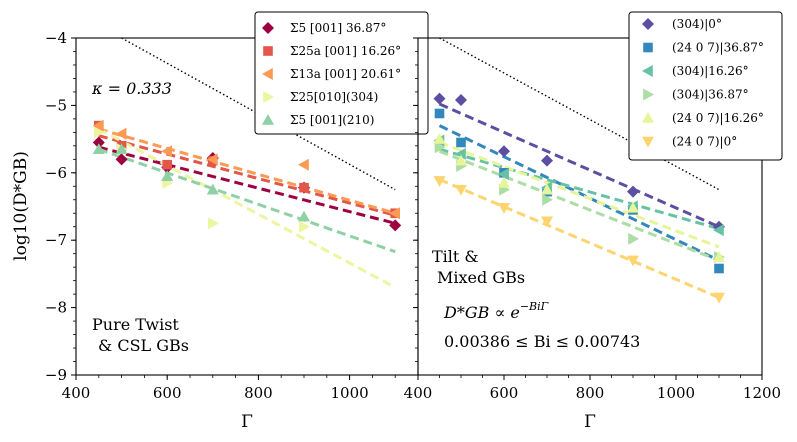 Image resolution: width=797 pixels, height=442 pixels. What do you see at coordinates (76, 393) in the screenshot?
I see `left-x-tick-label: 400` at bounding box center [76, 393].